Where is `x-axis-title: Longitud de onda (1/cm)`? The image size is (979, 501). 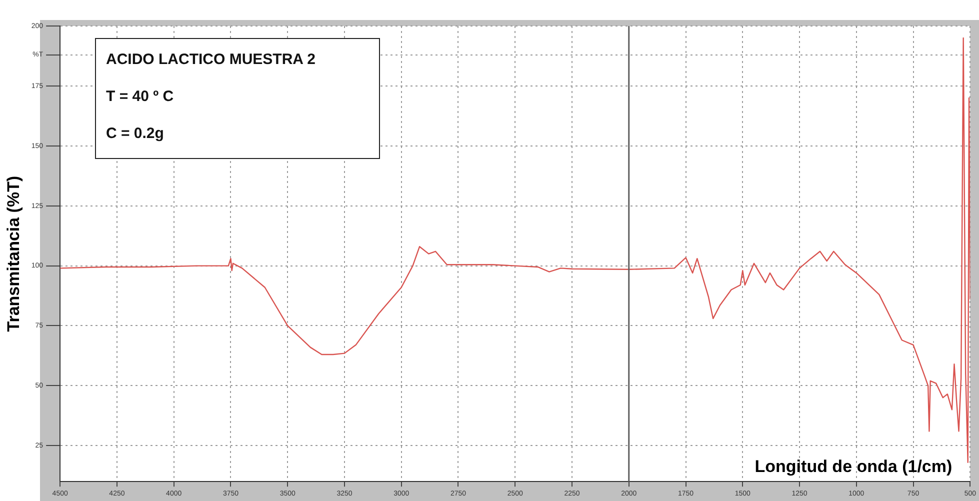 x-axis-title: Longitud de onda (1/cm) is located at coordinates (853, 466).